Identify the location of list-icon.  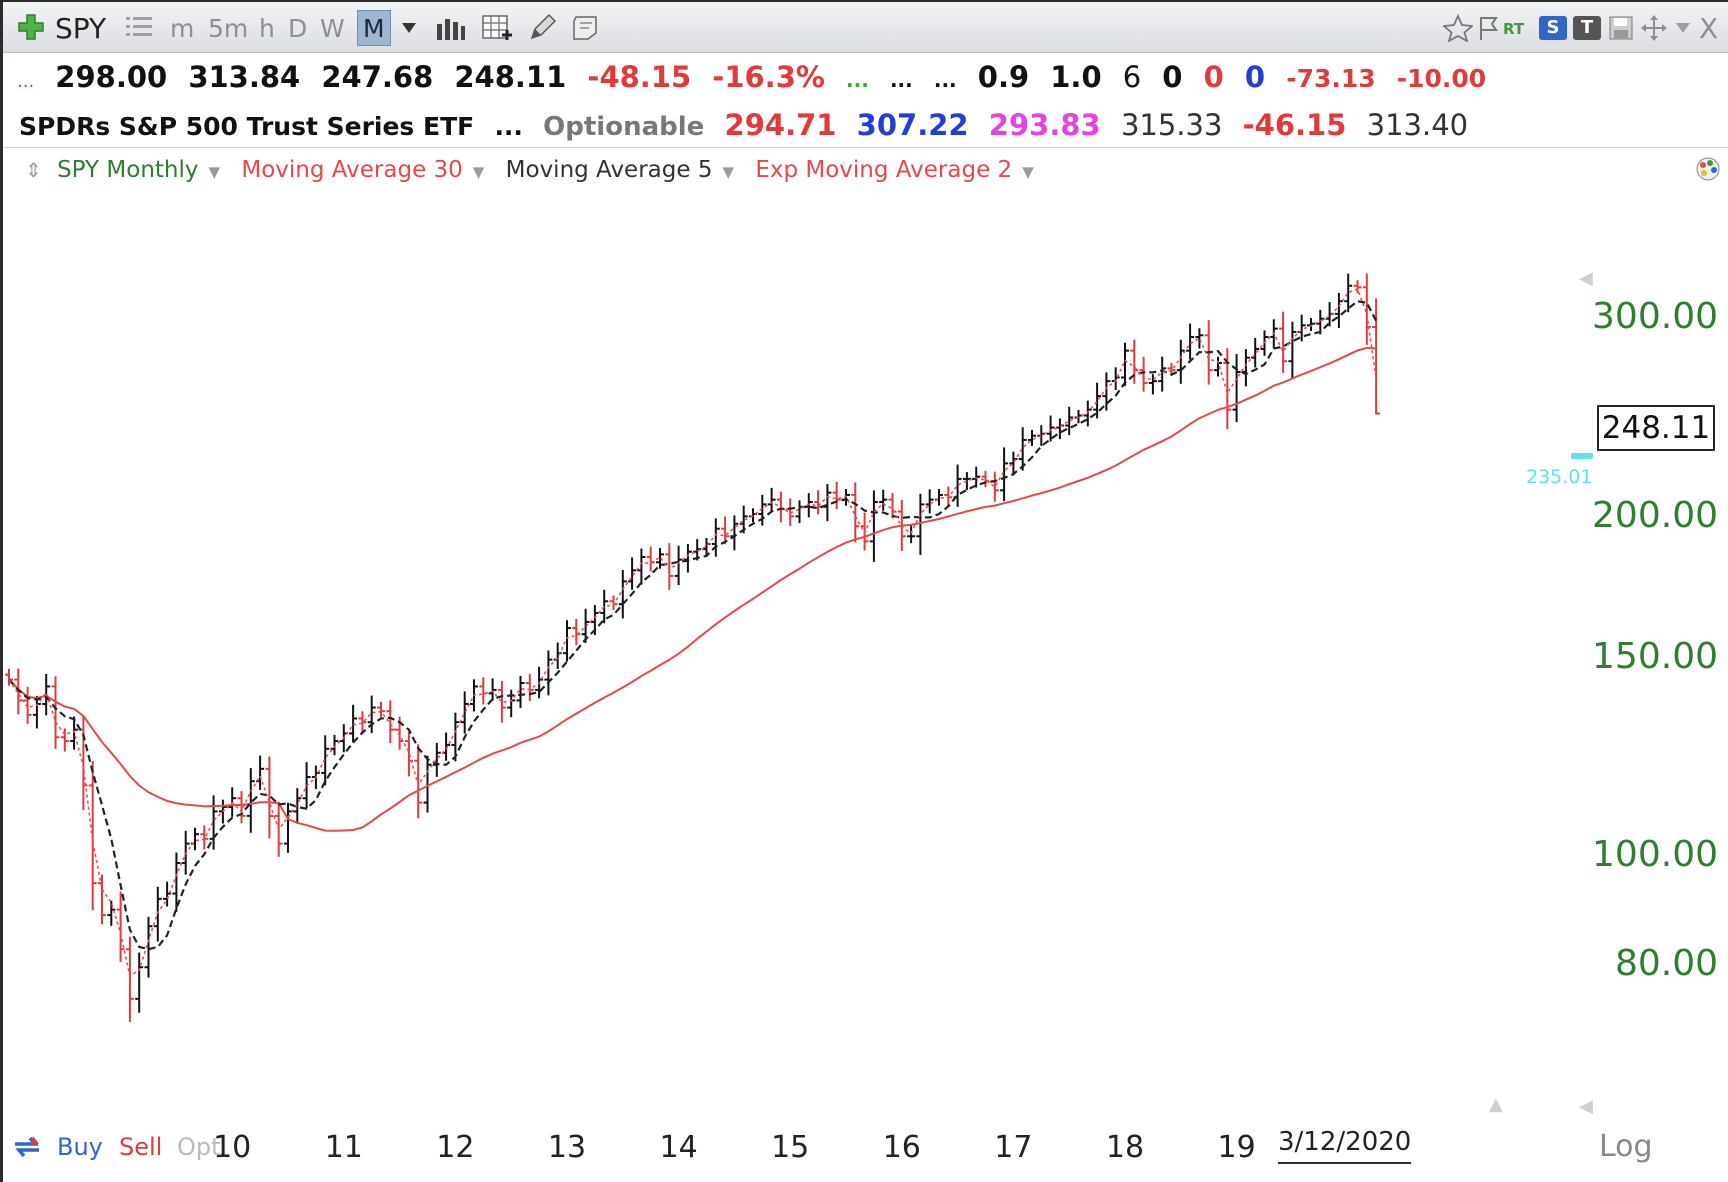
(139, 27).